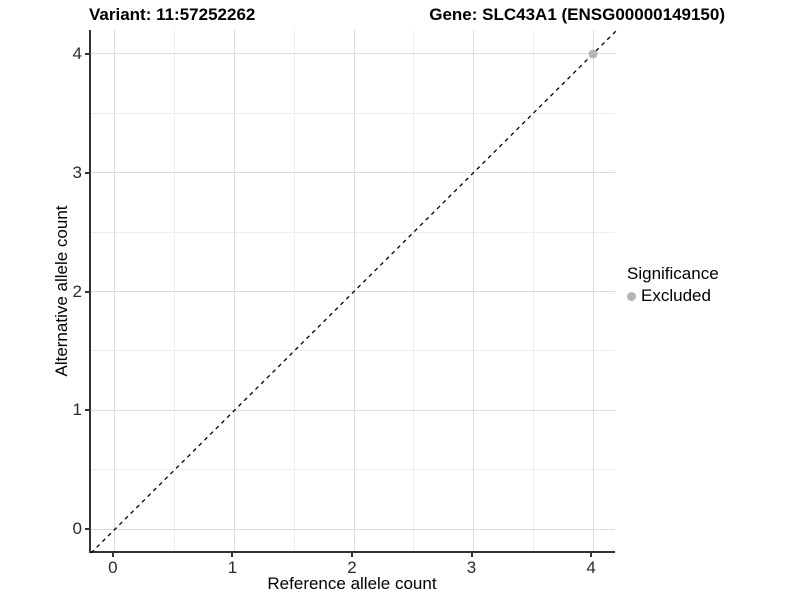 The image size is (800, 600). What do you see at coordinates (61, 291) in the screenshot?
I see `y-axis-title: Alternative allele count` at bounding box center [61, 291].